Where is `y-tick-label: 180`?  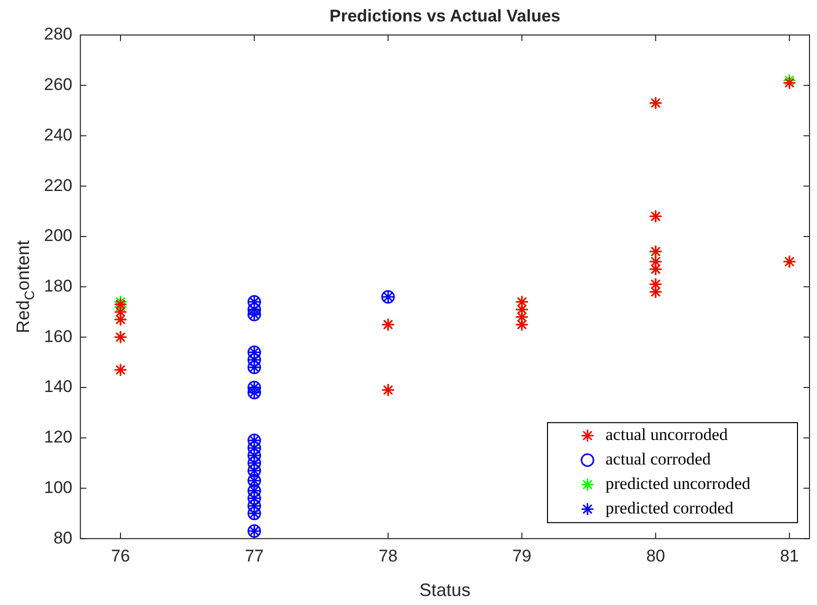
y-tick-label: 180 is located at coordinates (58, 286).